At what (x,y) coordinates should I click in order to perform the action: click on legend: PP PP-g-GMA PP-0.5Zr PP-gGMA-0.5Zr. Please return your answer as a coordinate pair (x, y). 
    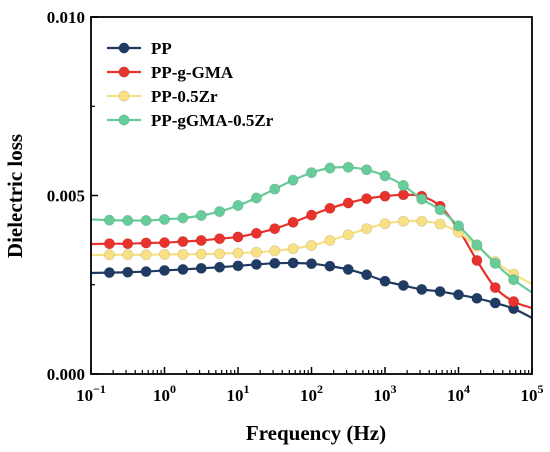
    Looking at the image, I should click on (190, 84).